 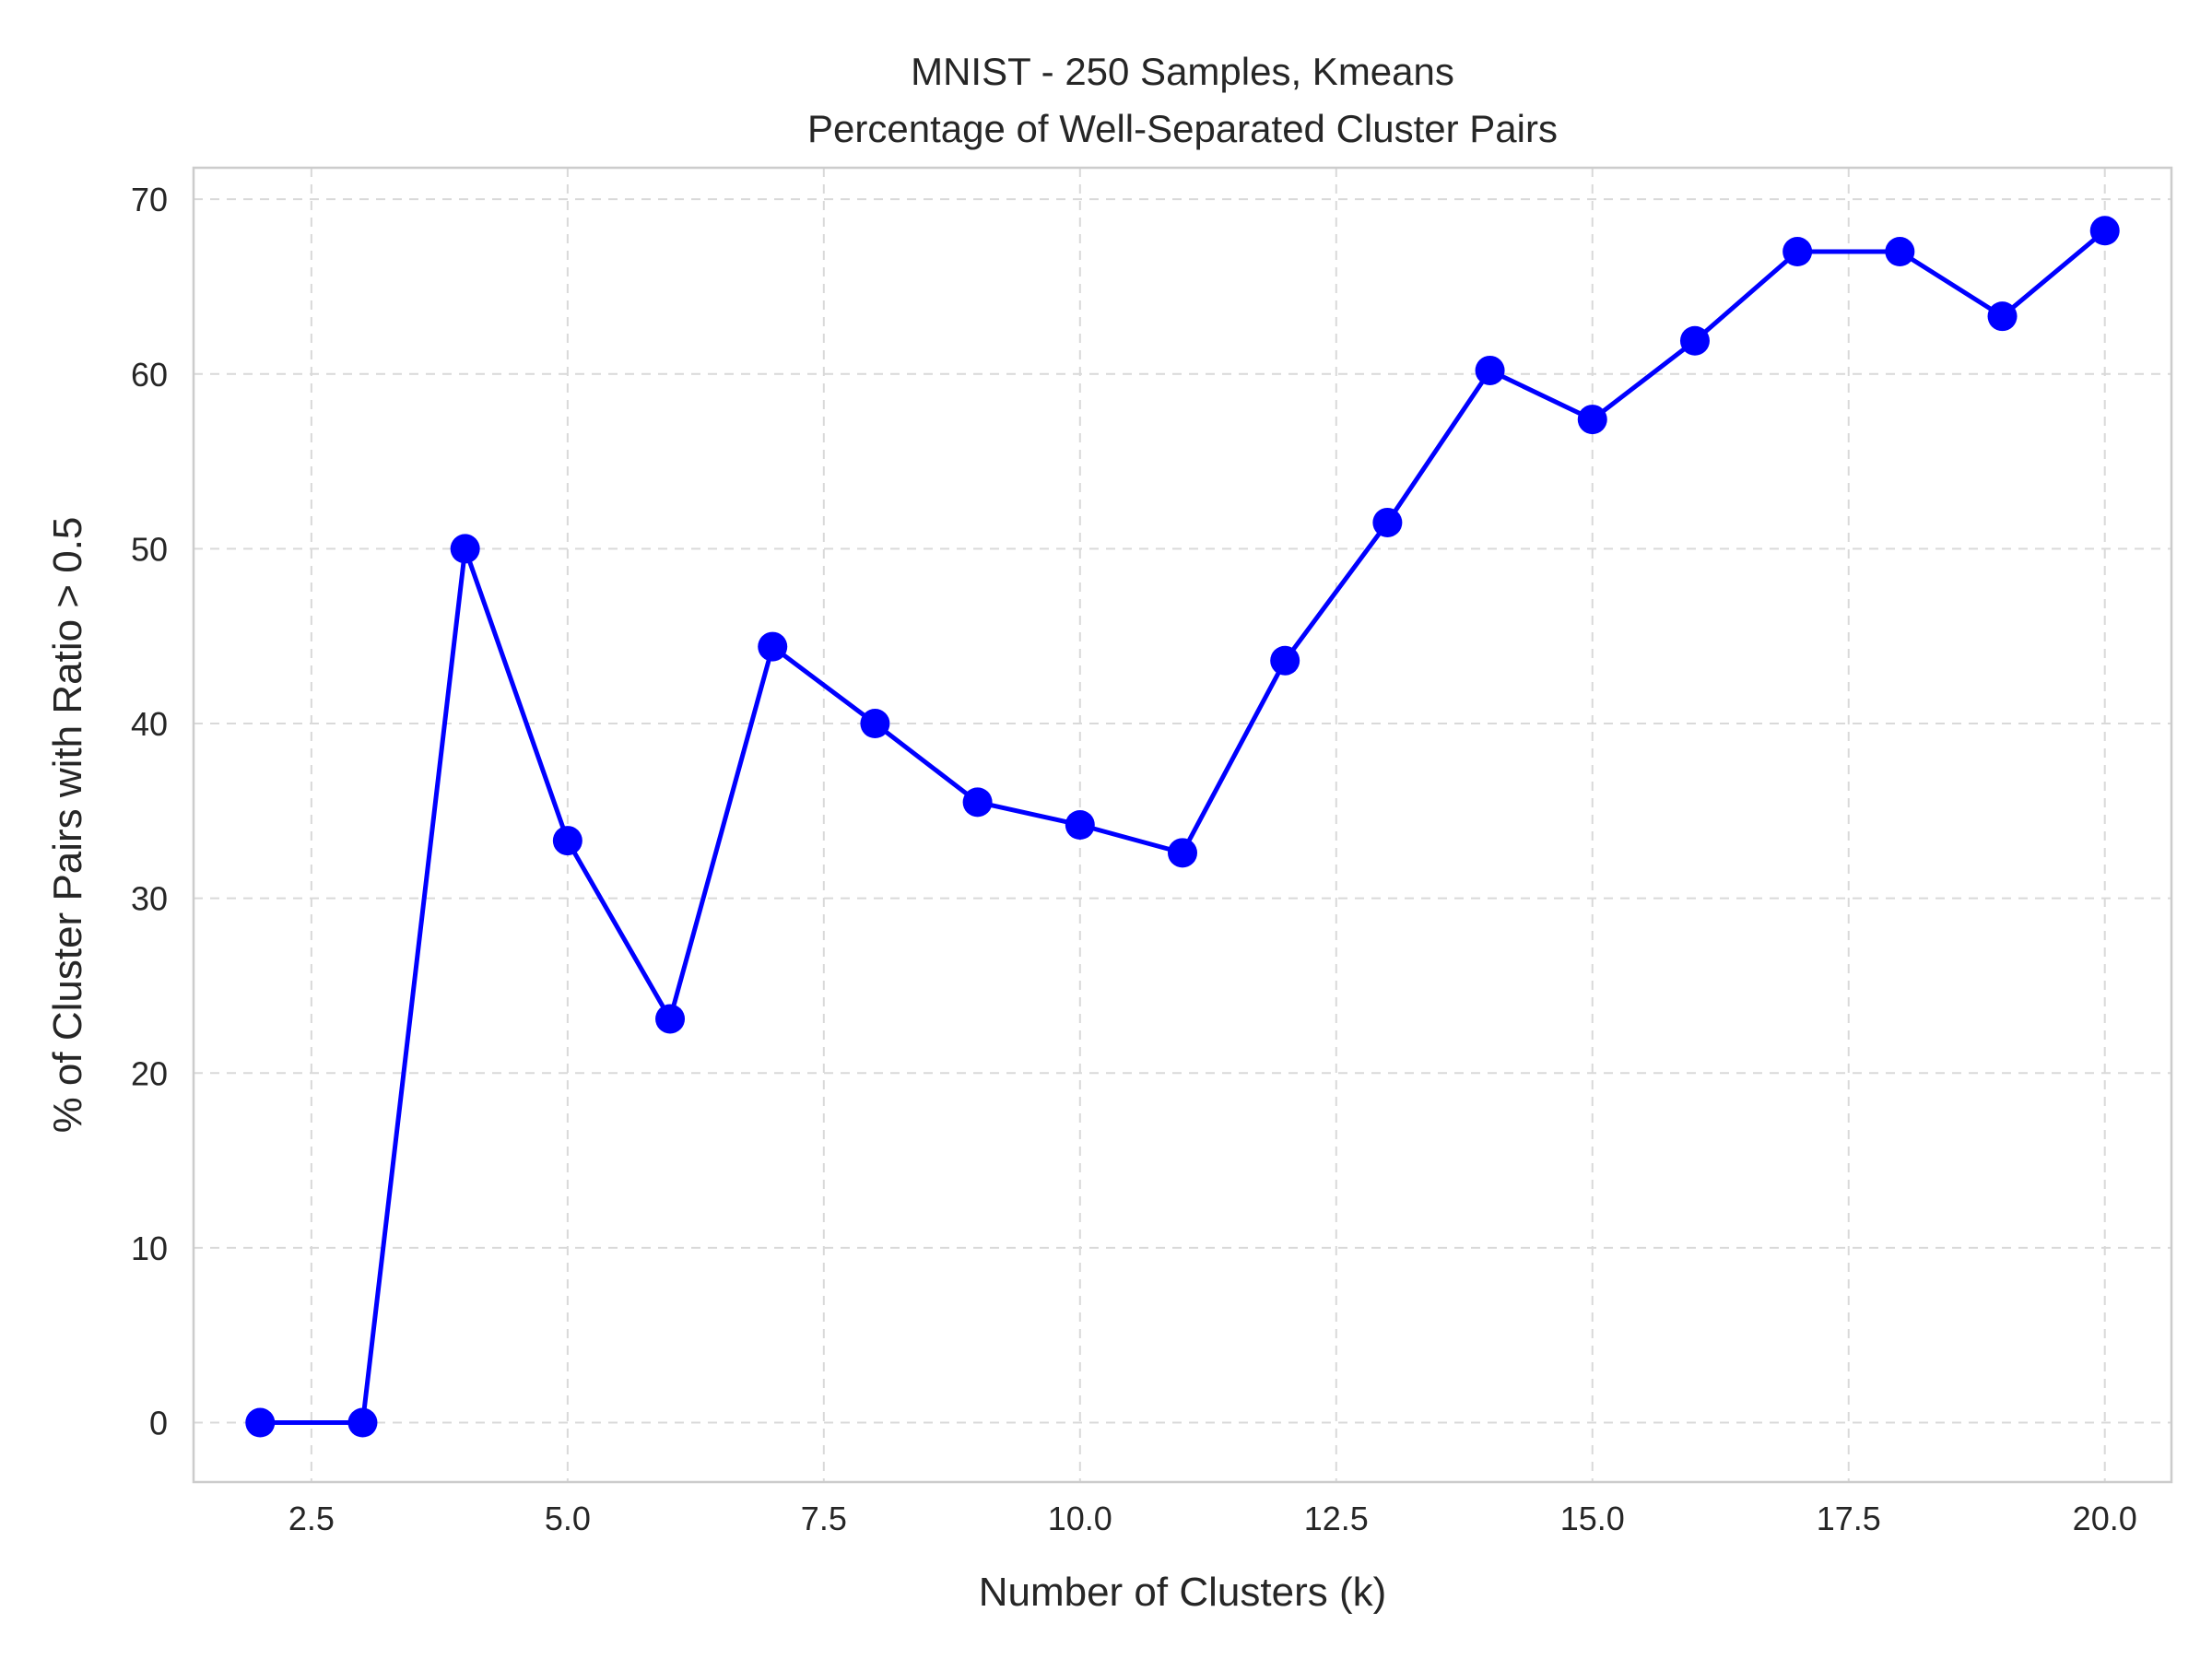 I want to click on x-axis-label: Number of Clusters (k), so click(x=1183, y=1592).